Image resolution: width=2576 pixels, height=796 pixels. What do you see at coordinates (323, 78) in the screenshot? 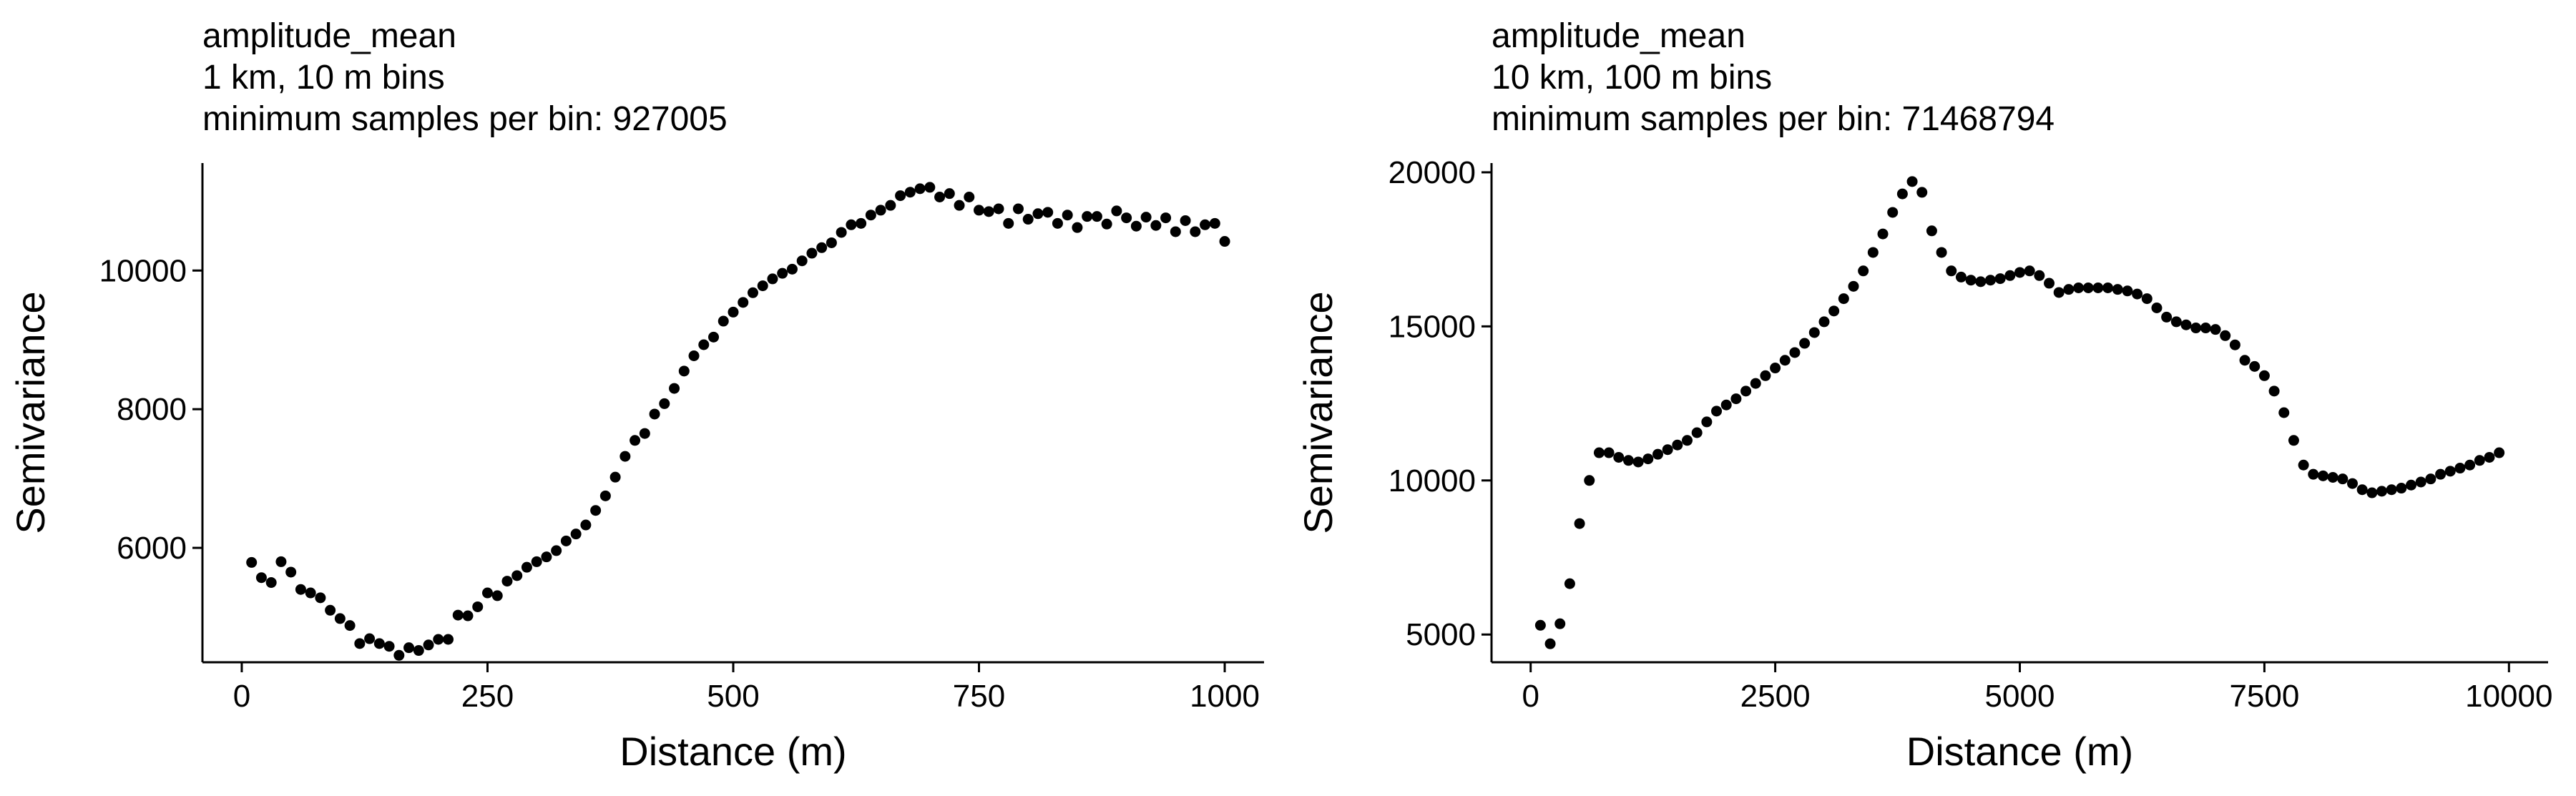
I see `left-chart-subtitle-1: 1 km, 10 m bins` at bounding box center [323, 78].